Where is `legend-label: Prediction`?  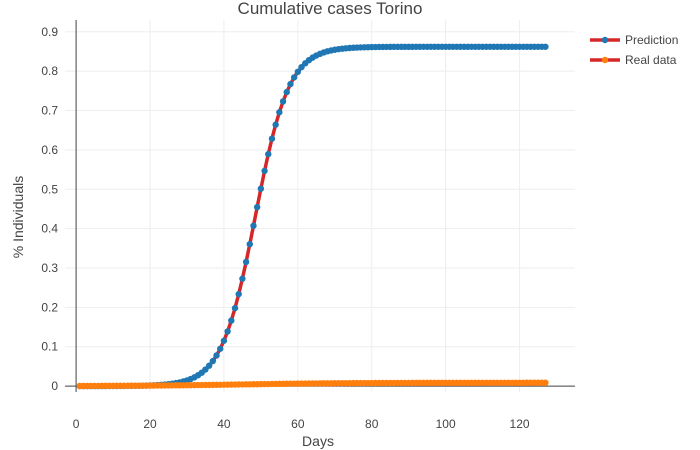 legend-label: Prediction is located at coordinates (651, 40).